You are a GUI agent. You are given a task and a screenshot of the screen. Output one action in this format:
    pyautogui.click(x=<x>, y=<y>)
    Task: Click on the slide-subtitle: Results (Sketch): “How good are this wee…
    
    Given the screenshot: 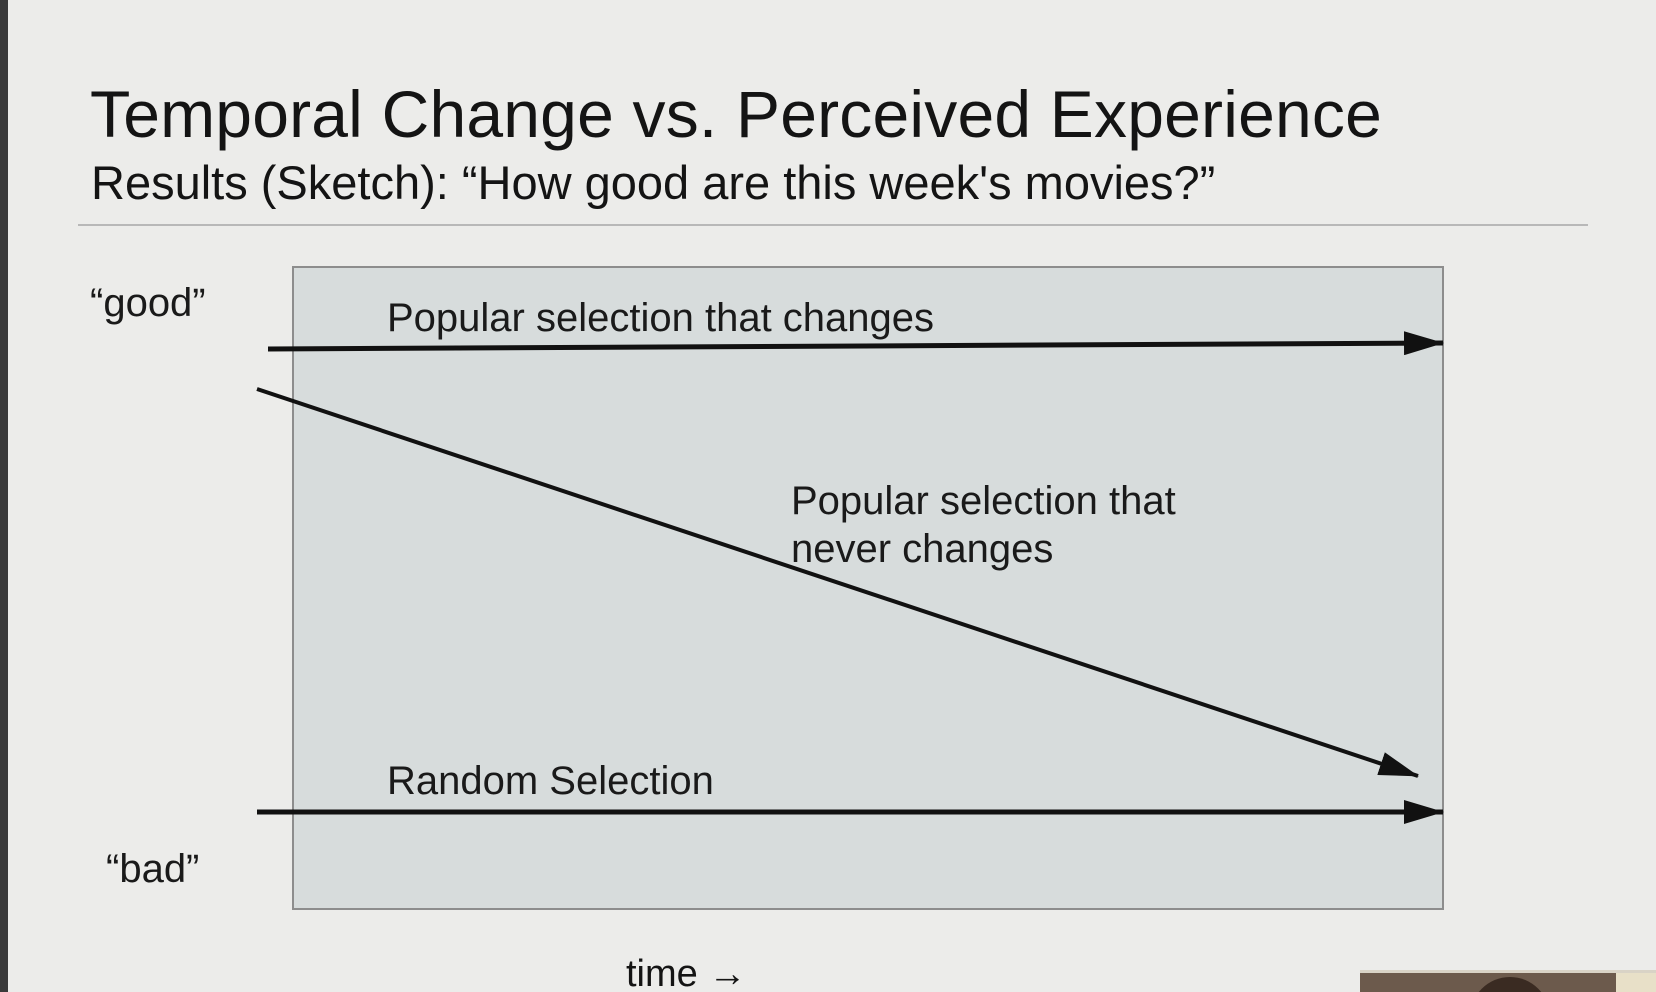 What is the action you would take?
    pyautogui.click(x=653, y=182)
    